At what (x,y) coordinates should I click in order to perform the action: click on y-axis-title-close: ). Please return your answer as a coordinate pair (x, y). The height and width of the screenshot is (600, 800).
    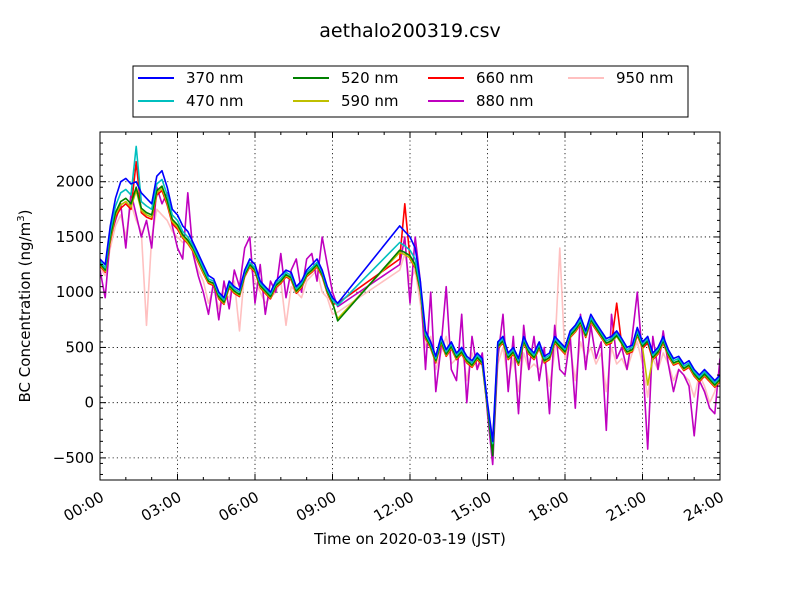
    Looking at the image, I should click on (25, 213).